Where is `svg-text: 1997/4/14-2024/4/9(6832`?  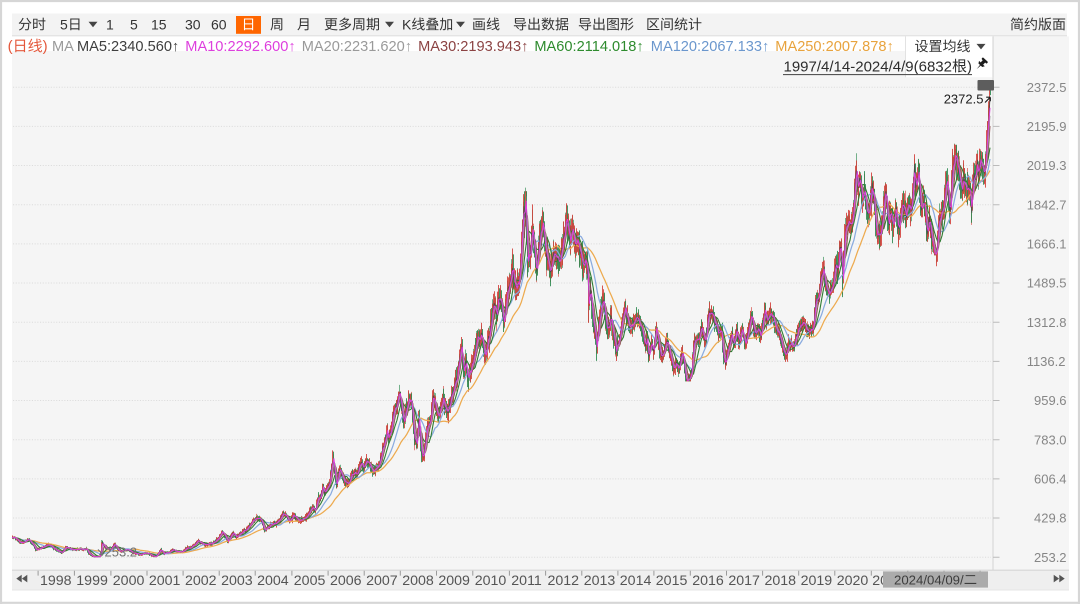 svg-text: 1997/4/14-2024/4/9(6832 is located at coordinates (868, 66).